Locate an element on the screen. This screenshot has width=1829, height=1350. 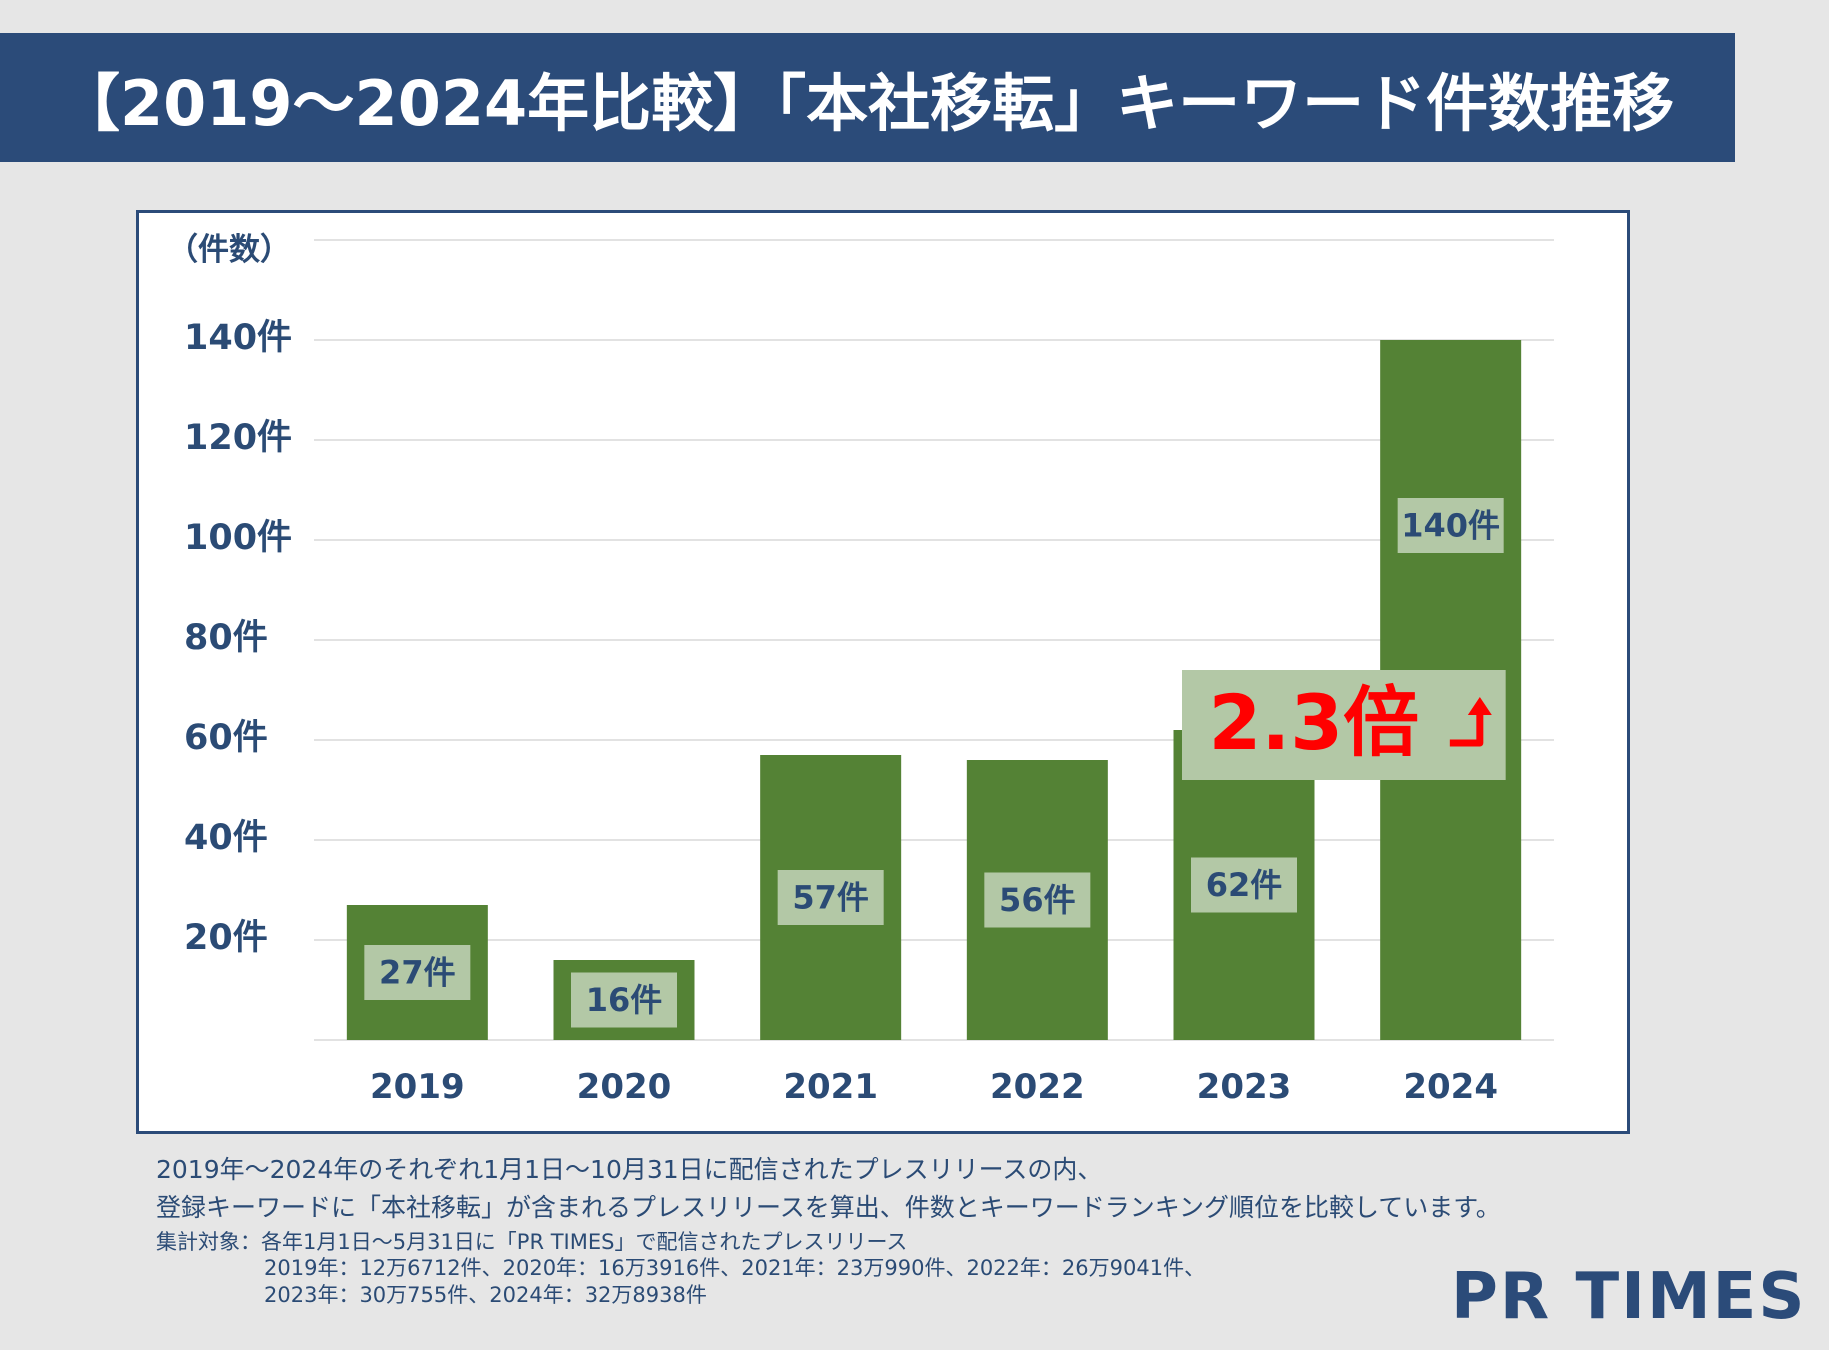
data-label: 62件 is located at coordinates (1244, 885).